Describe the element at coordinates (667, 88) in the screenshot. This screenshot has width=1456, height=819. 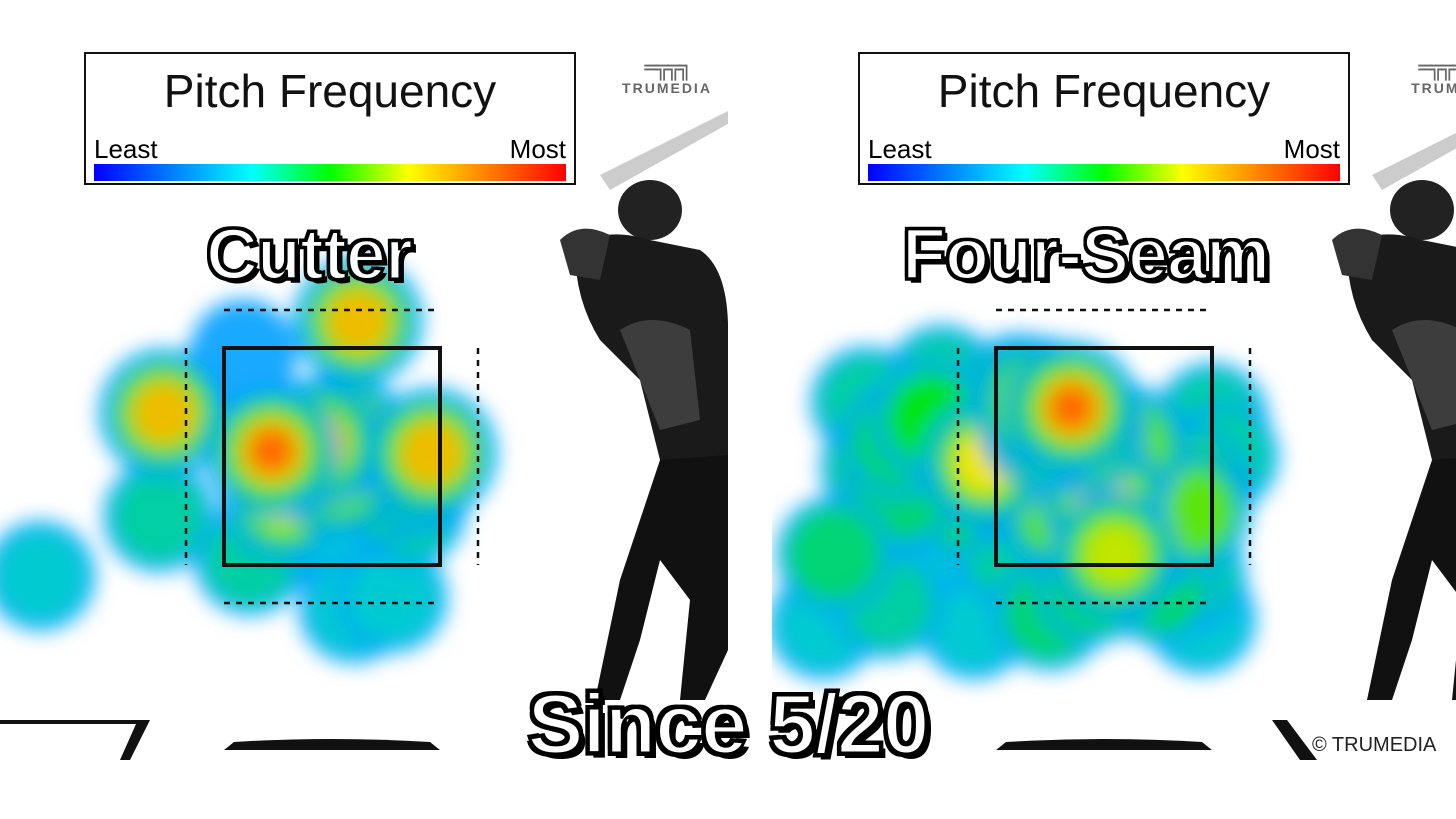
I see `trumedia-logo-text: TRUMEDIA` at that location.